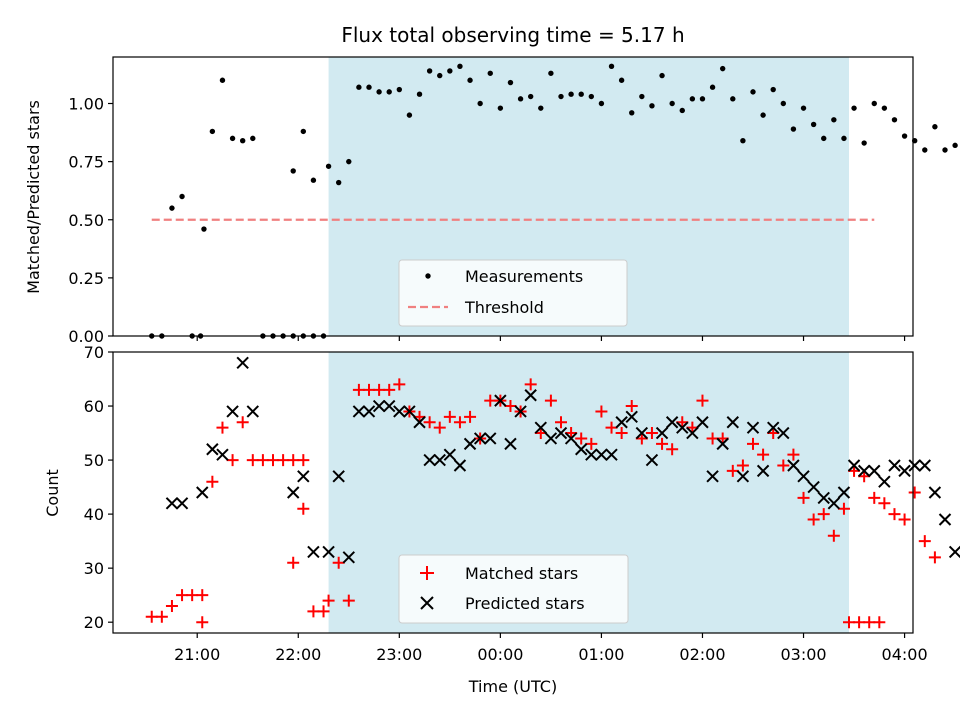  What do you see at coordinates (86, 162) in the screenshot?
I see `y-tick-label: 0.75` at bounding box center [86, 162].